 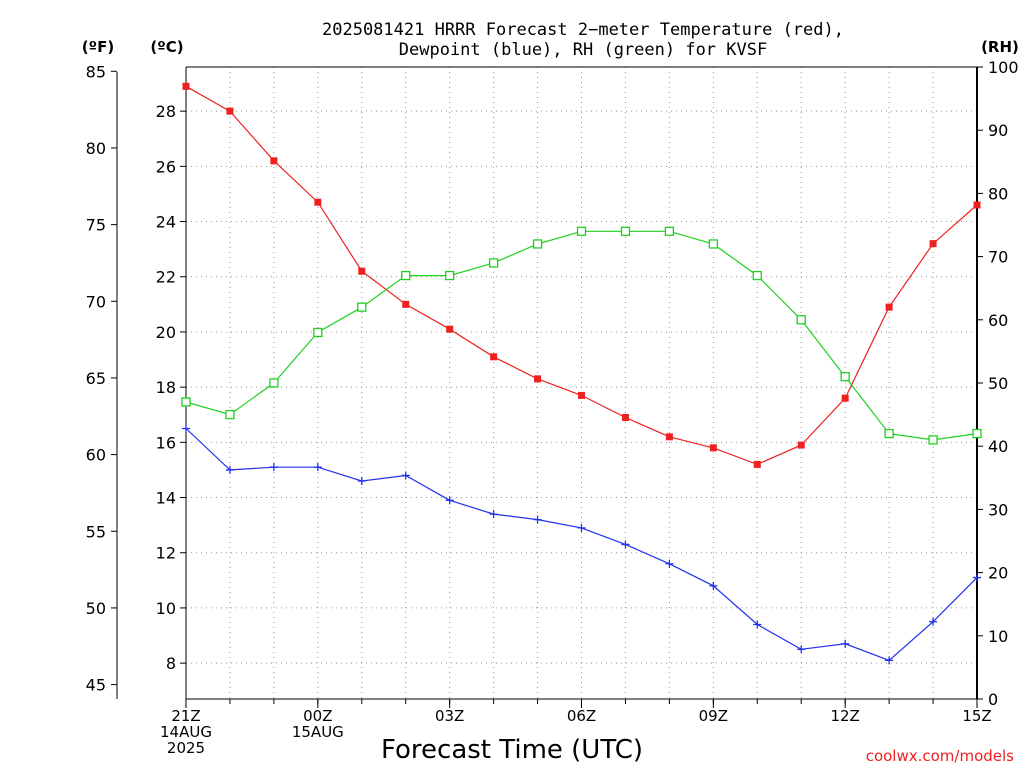 What do you see at coordinates (96, 531) in the screenshot?
I see `fahrenheit-tick-label: 55` at bounding box center [96, 531].